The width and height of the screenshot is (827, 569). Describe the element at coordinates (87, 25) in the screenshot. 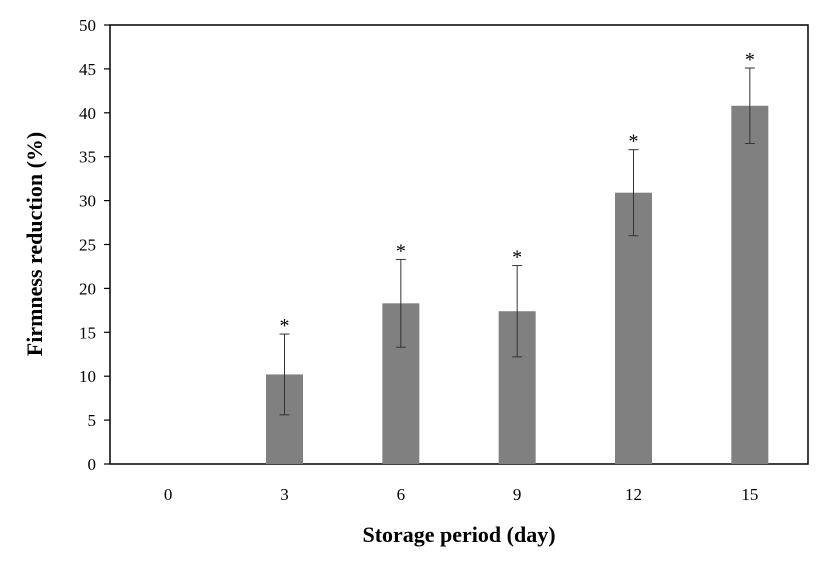

I see `y-tick-label: 50` at that location.